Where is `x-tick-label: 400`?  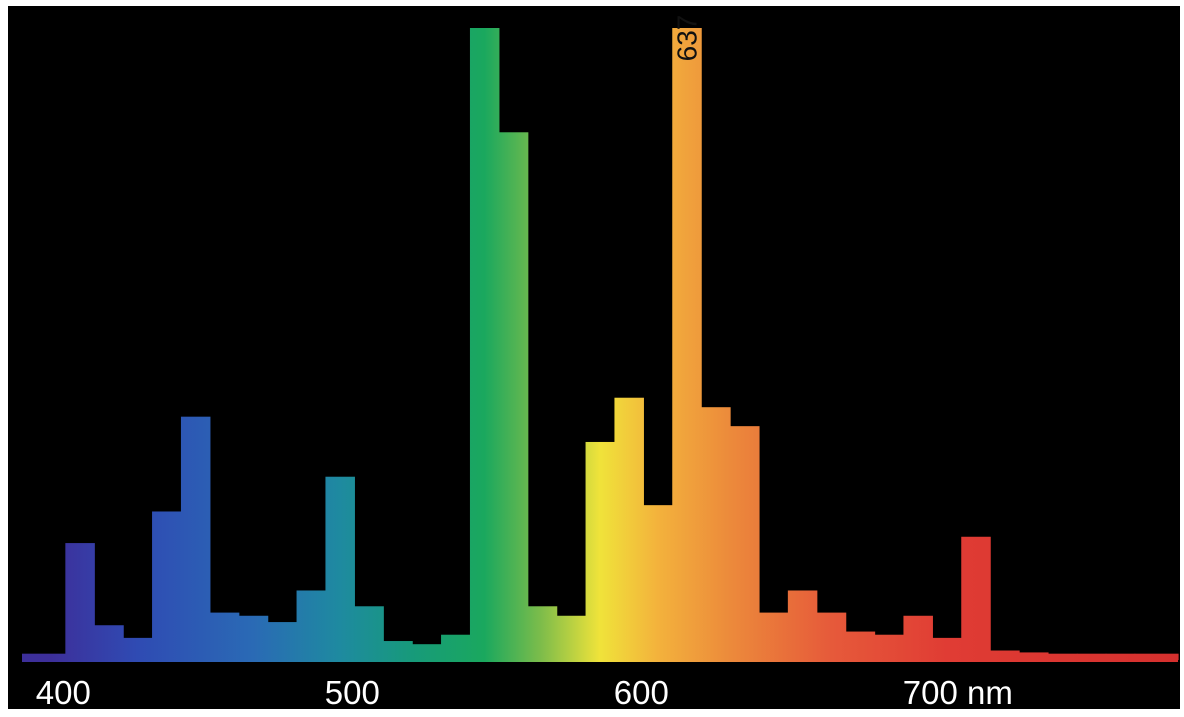
x-tick-label: 400 is located at coordinates (63, 692).